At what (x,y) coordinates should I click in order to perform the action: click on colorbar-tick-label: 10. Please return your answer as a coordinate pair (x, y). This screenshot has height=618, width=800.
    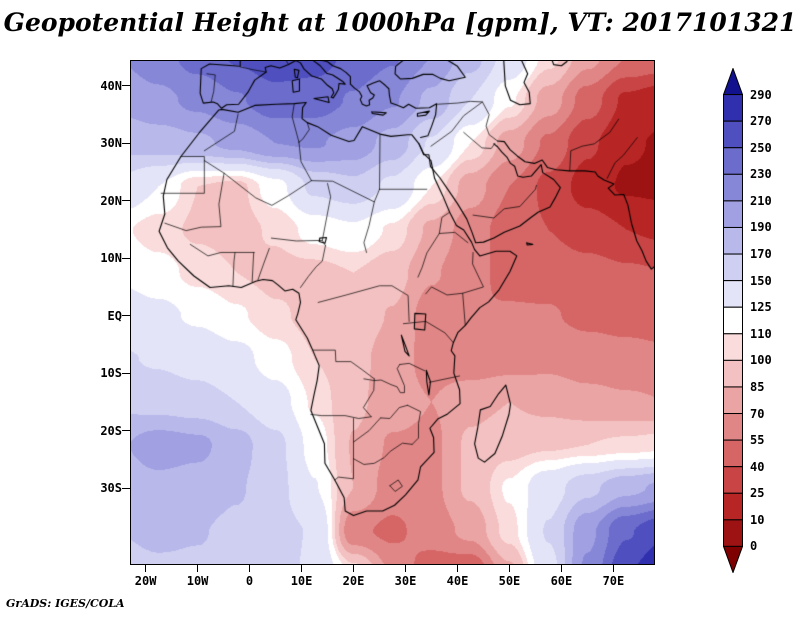
    Looking at the image, I should click on (757, 519).